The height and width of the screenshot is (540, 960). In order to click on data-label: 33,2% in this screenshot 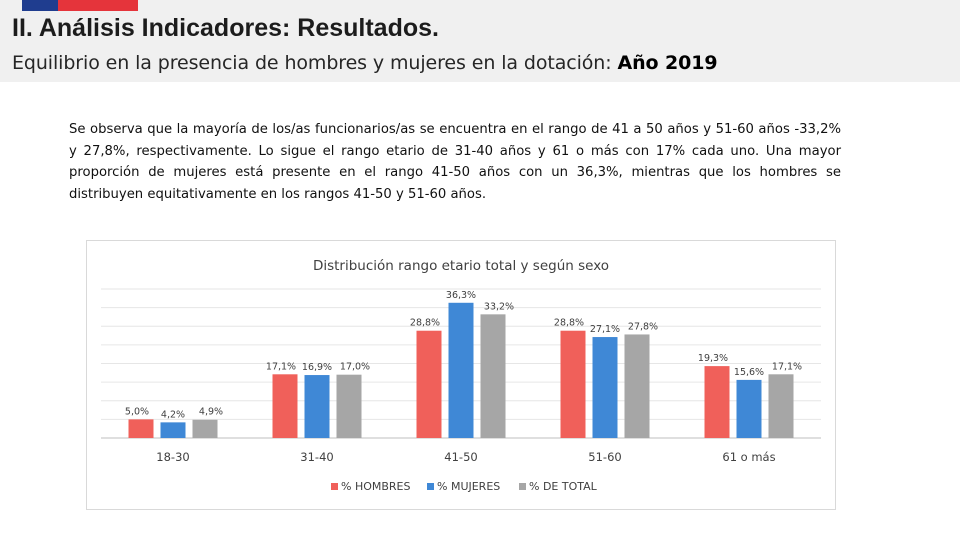, I will do `click(499, 306)`.